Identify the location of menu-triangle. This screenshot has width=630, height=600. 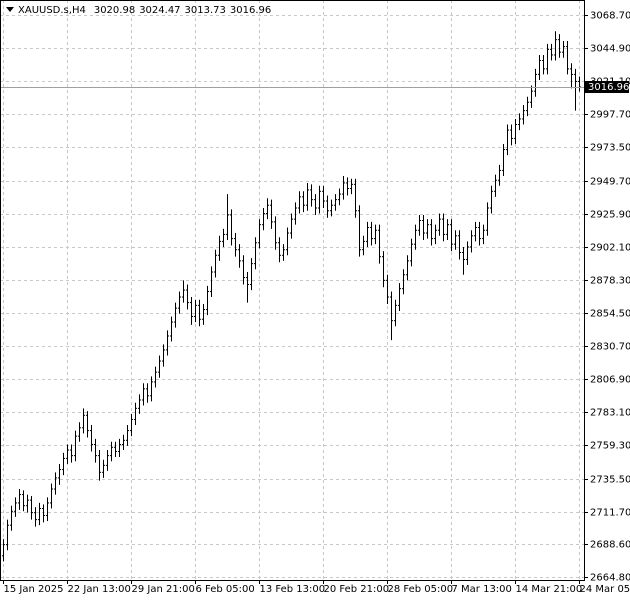
(10, 9).